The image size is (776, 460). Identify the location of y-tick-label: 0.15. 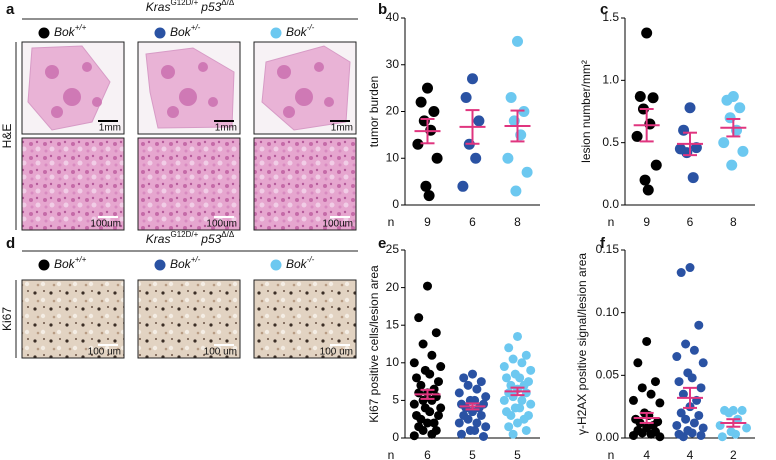
(608, 249).